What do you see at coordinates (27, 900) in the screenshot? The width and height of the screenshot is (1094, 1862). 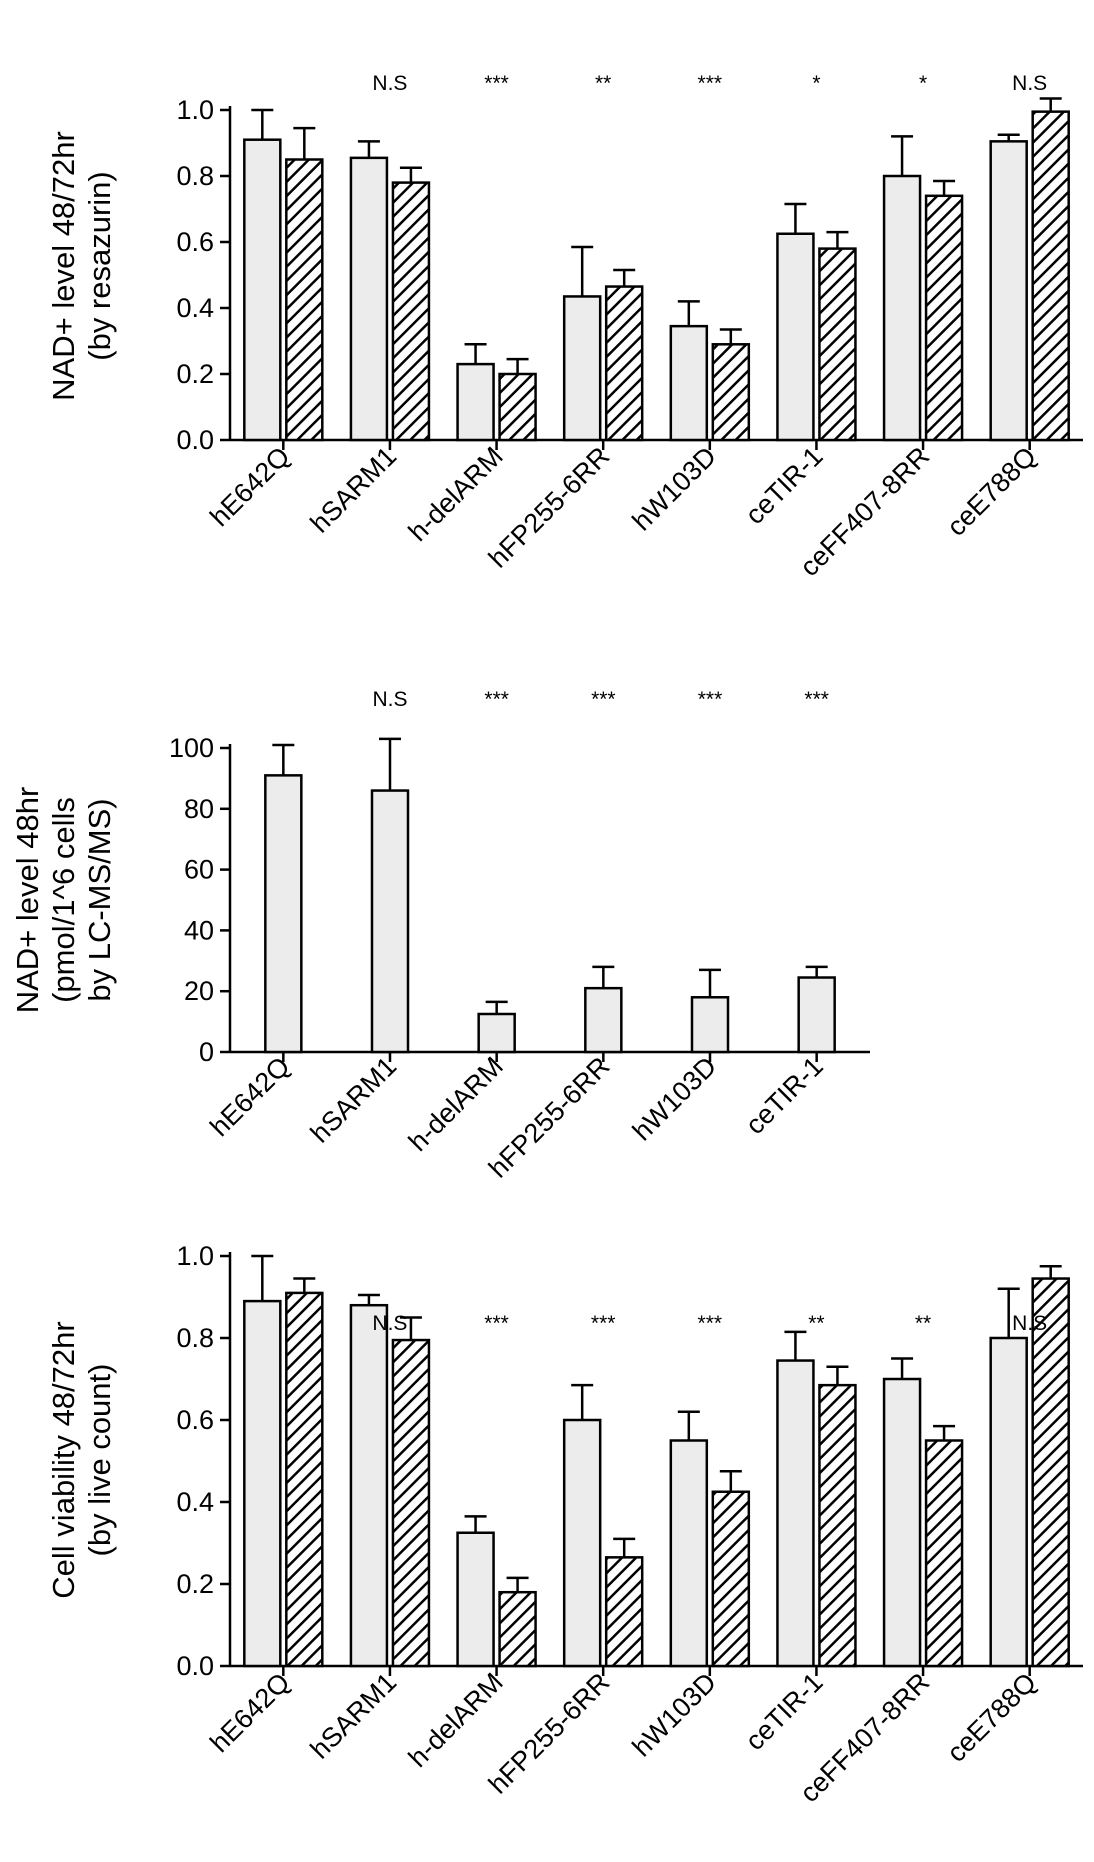 I see `y-axis-label: NAD+ level 48hr` at bounding box center [27, 900].